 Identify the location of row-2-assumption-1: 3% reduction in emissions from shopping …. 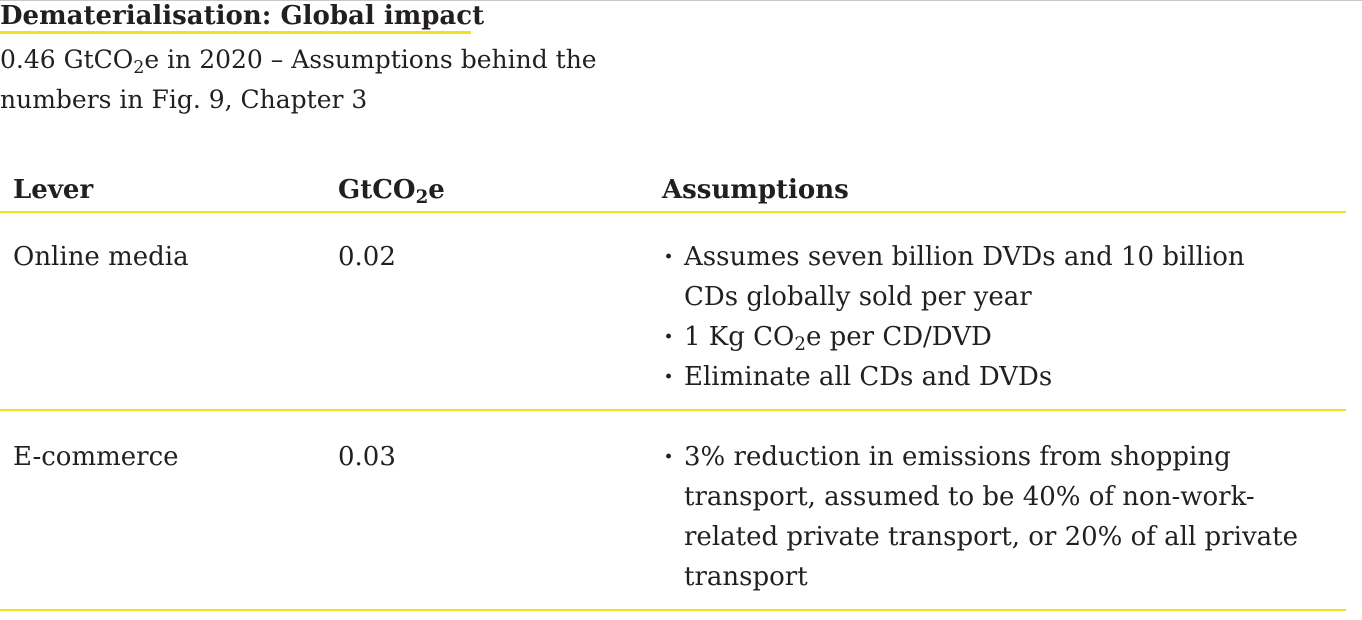
(982, 517).